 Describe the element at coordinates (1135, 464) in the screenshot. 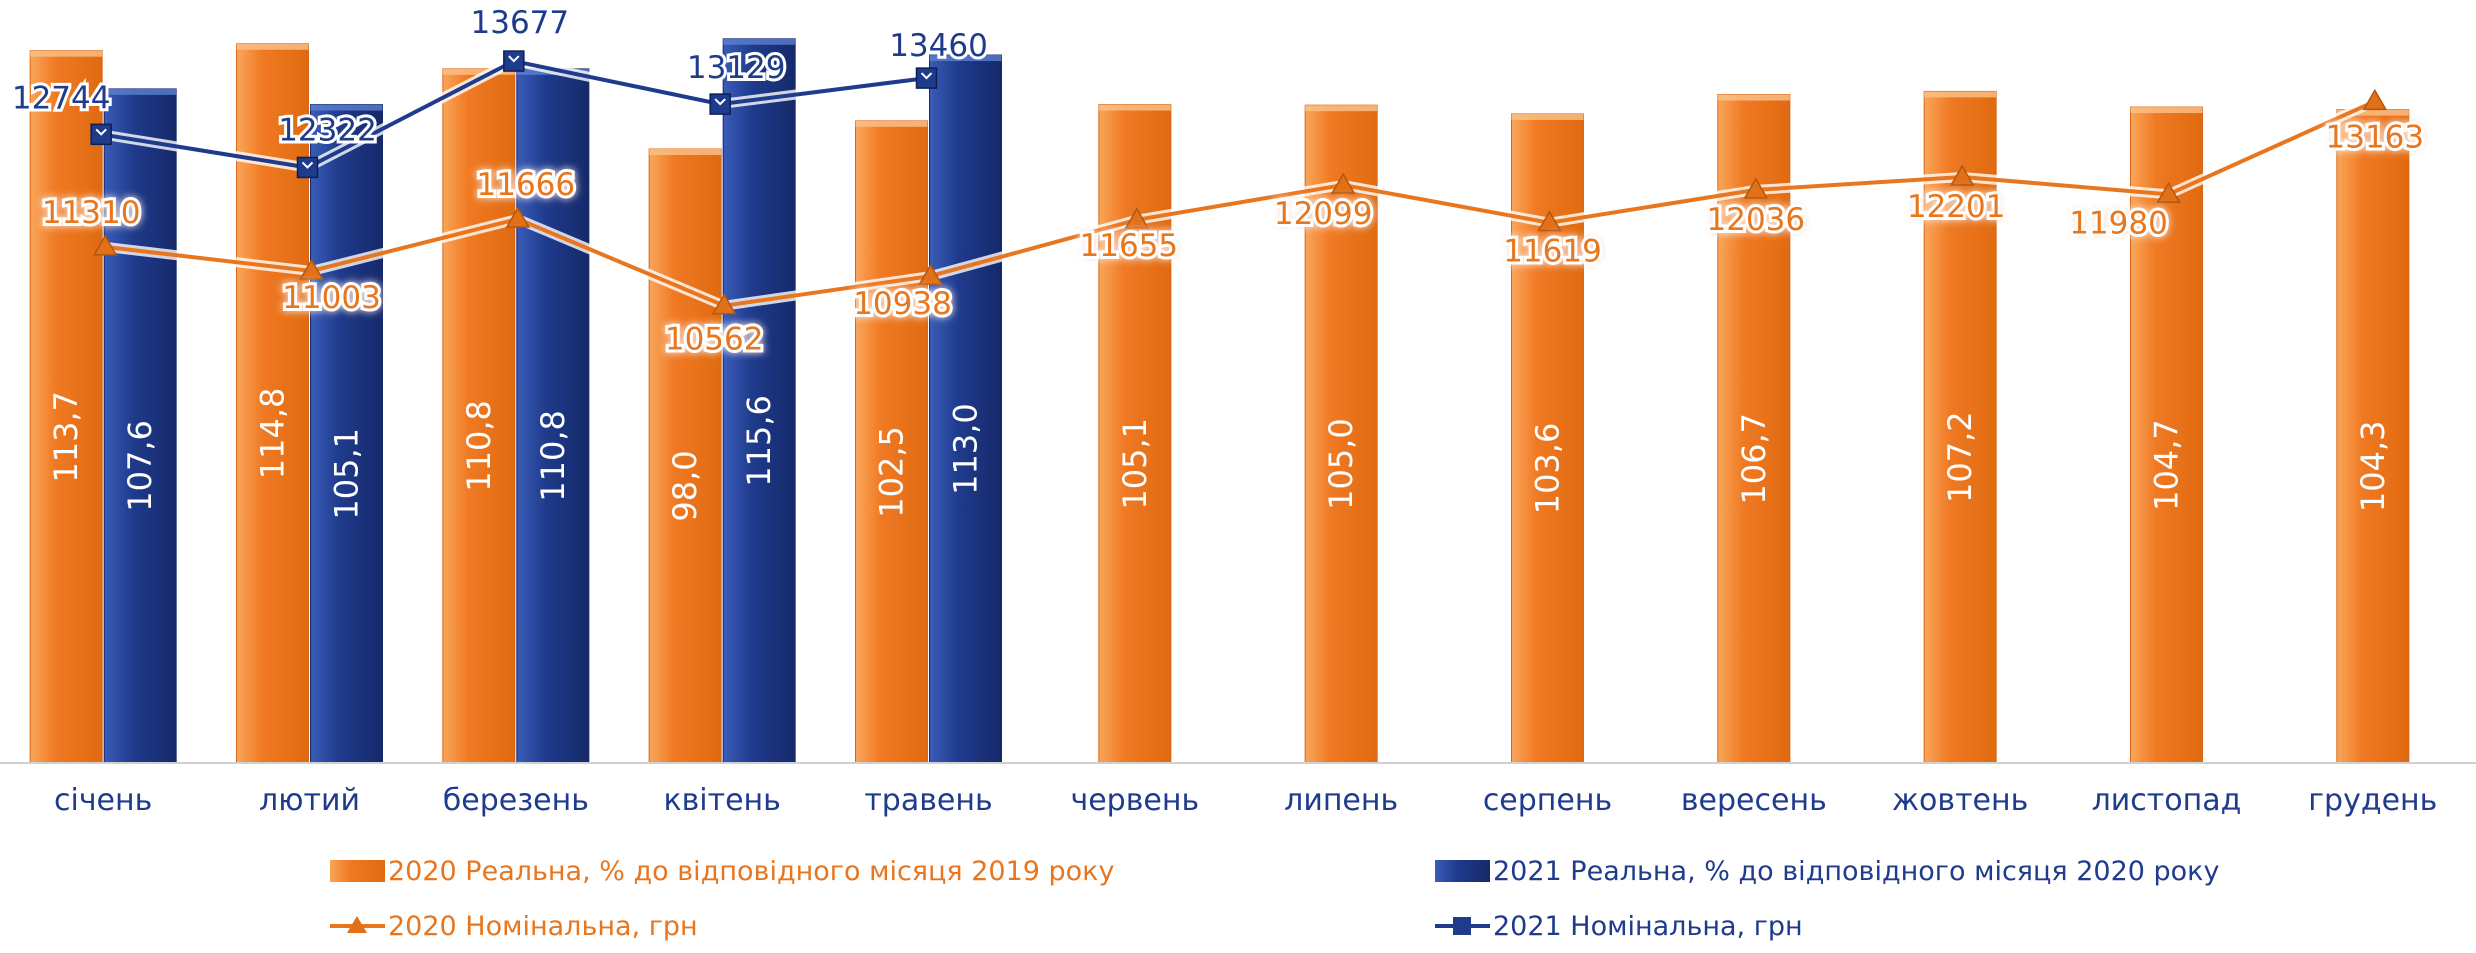

I see `bar-label-2020-6: 105,1` at that location.